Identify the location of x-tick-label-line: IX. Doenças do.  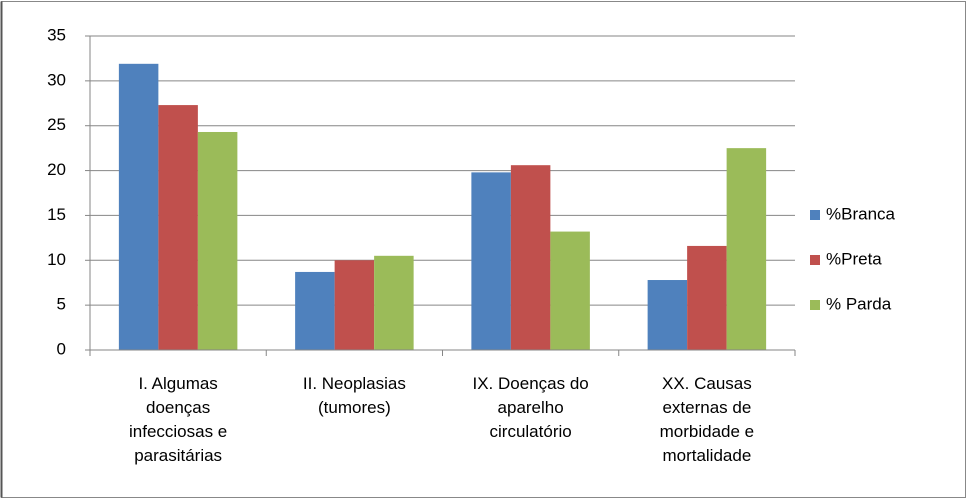
(531, 383).